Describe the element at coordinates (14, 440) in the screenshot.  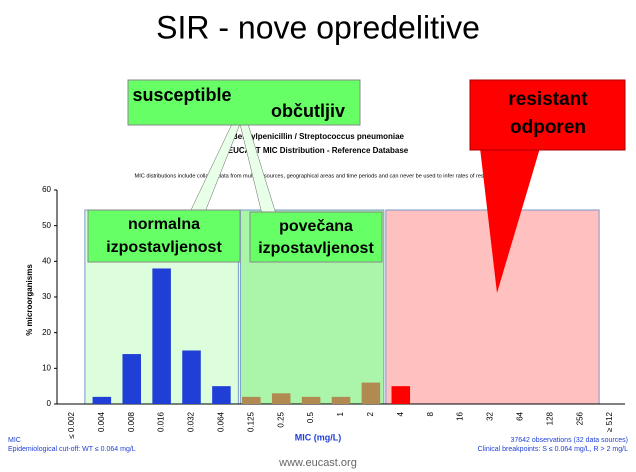
I see `footnote: MIC` at that location.